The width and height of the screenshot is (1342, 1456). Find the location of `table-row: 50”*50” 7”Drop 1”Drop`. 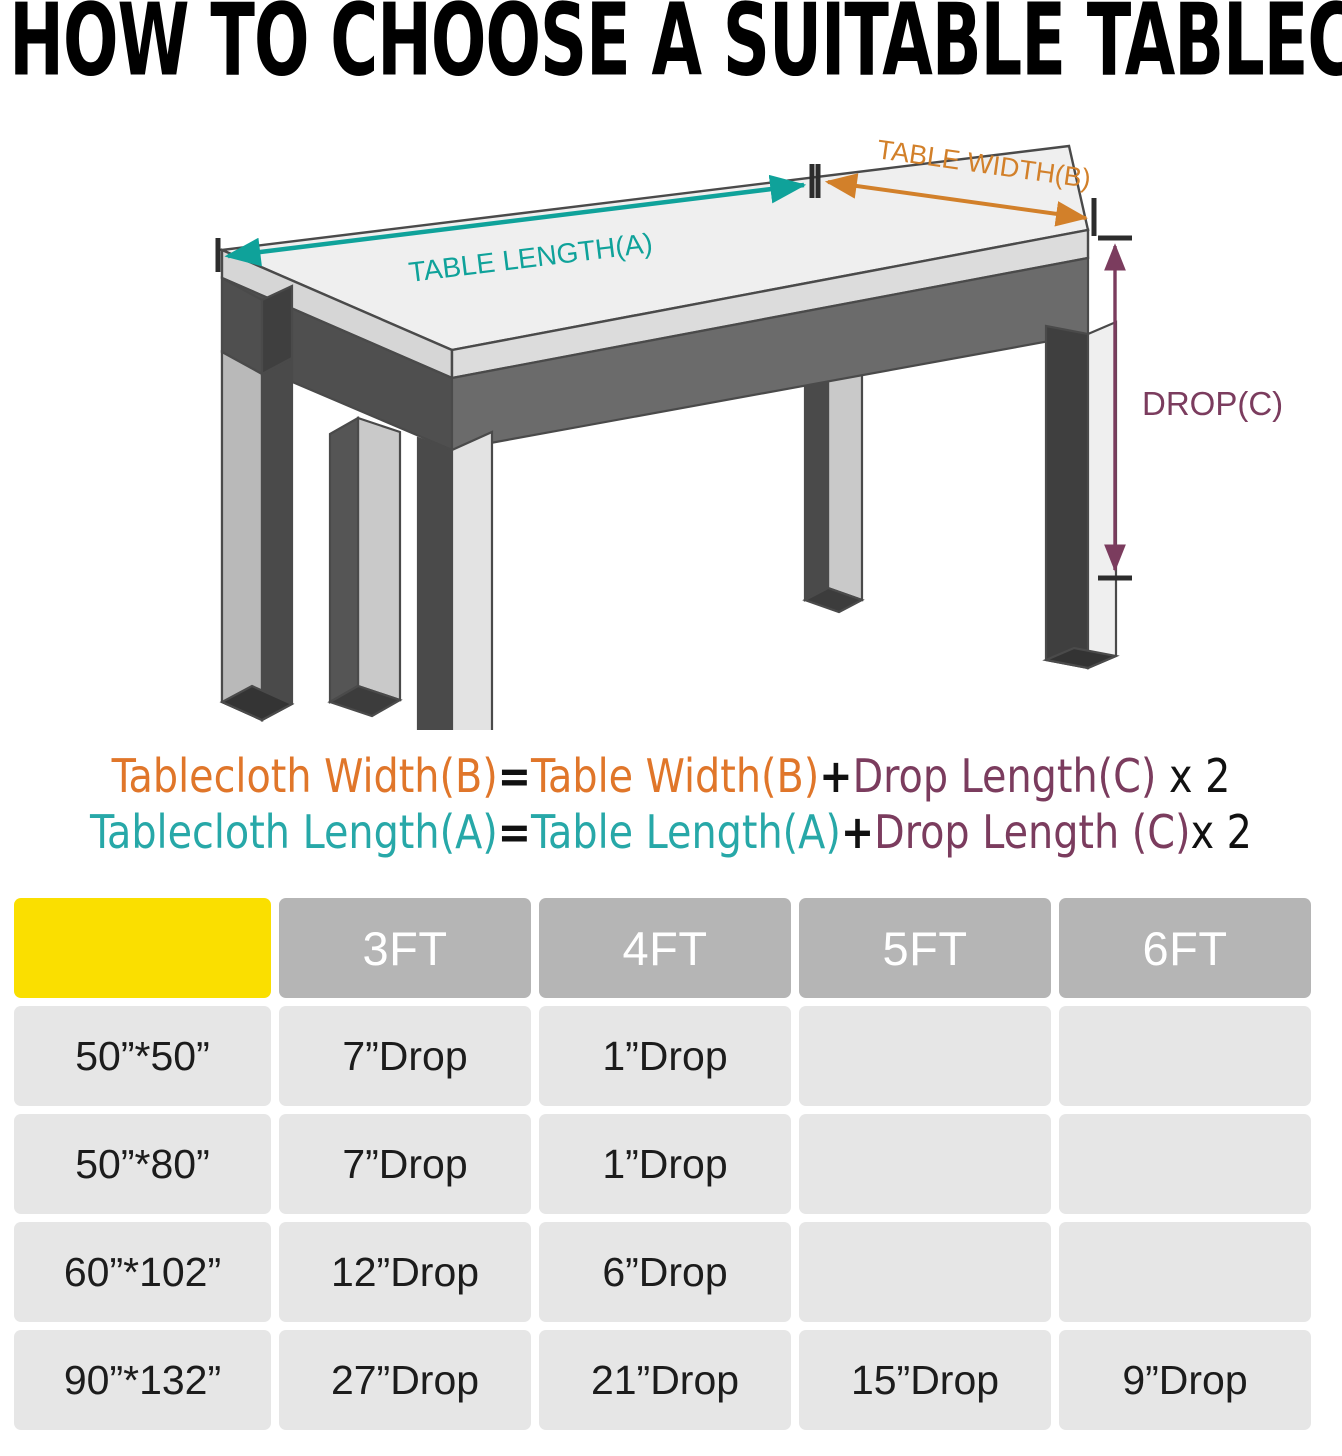

table-row: 50”*50” 7”Drop 1”Drop is located at coordinates (662, 1056).